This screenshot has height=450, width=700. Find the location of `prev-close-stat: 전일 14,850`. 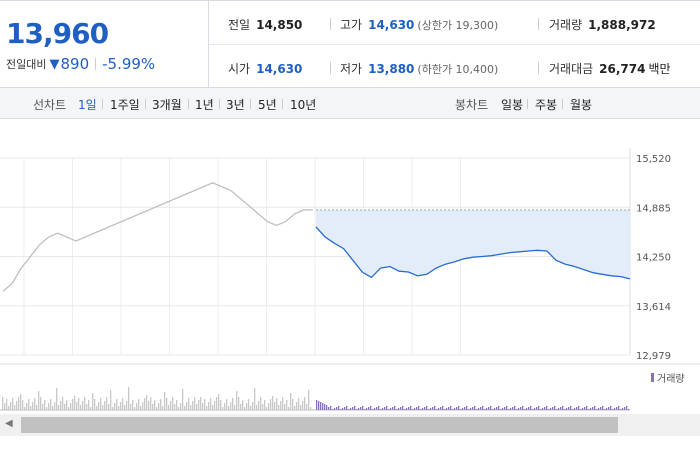

prev-close-stat: 전일 14,850 is located at coordinates (265, 24).